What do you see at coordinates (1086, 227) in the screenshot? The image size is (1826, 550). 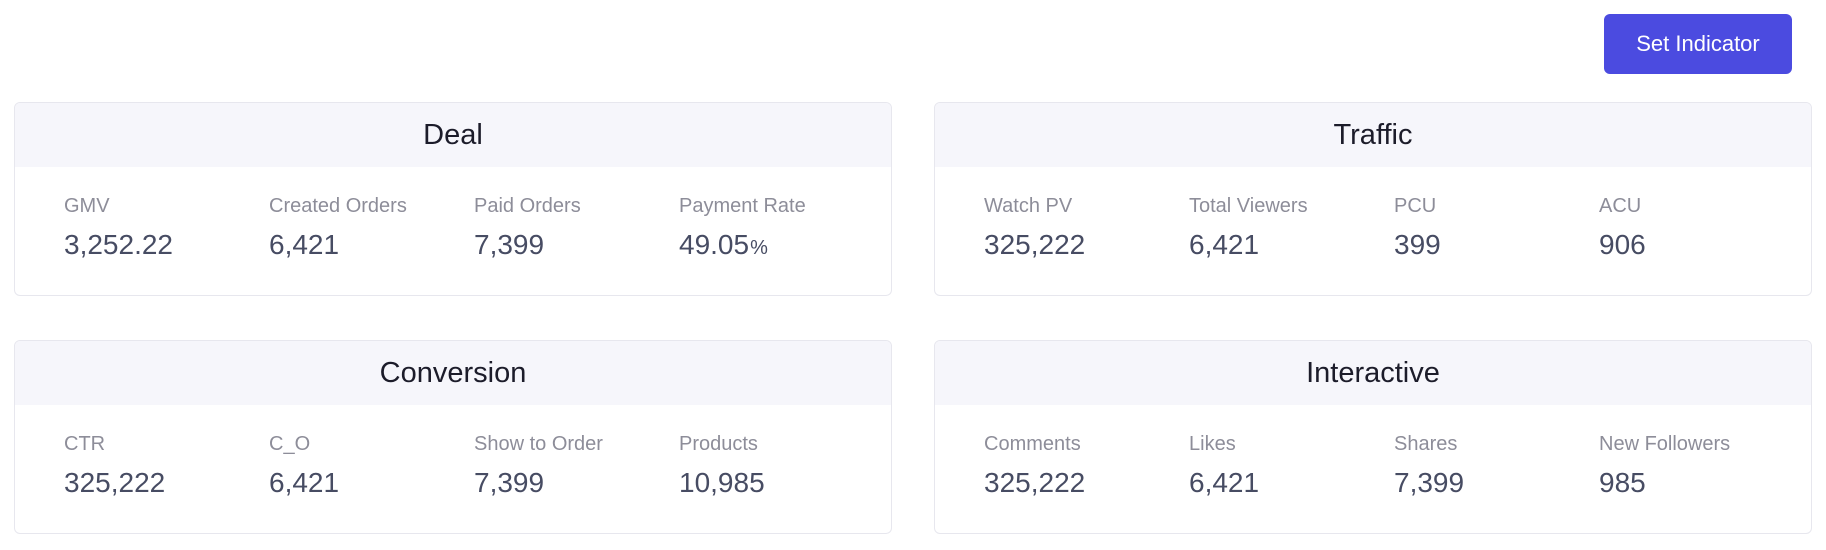 I see `metric-watch-pv: Watch PV 325,222` at bounding box center [1086, 227].